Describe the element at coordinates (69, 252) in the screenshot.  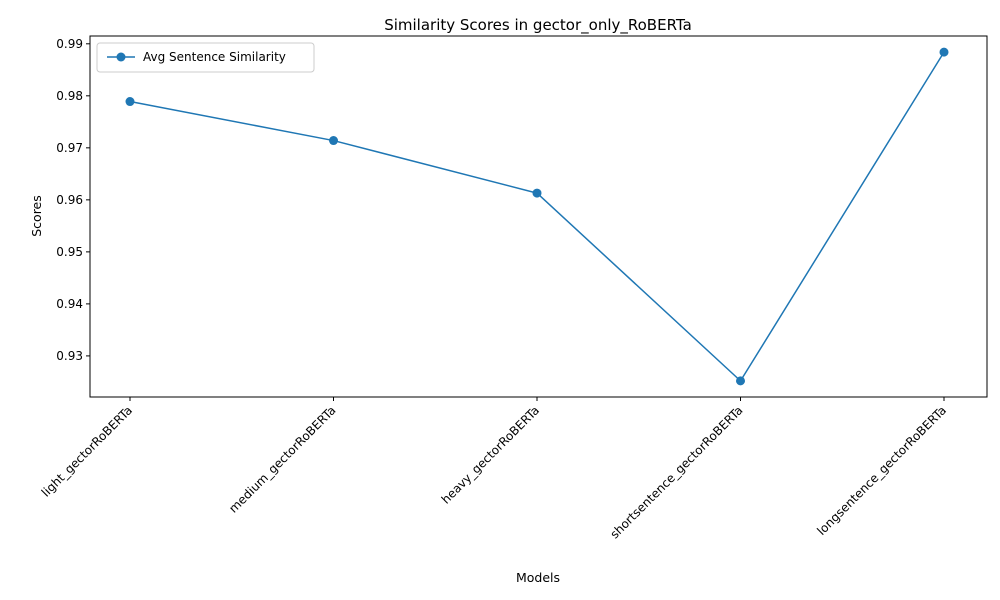
I see `y-tick-label: 0.95` at that location.